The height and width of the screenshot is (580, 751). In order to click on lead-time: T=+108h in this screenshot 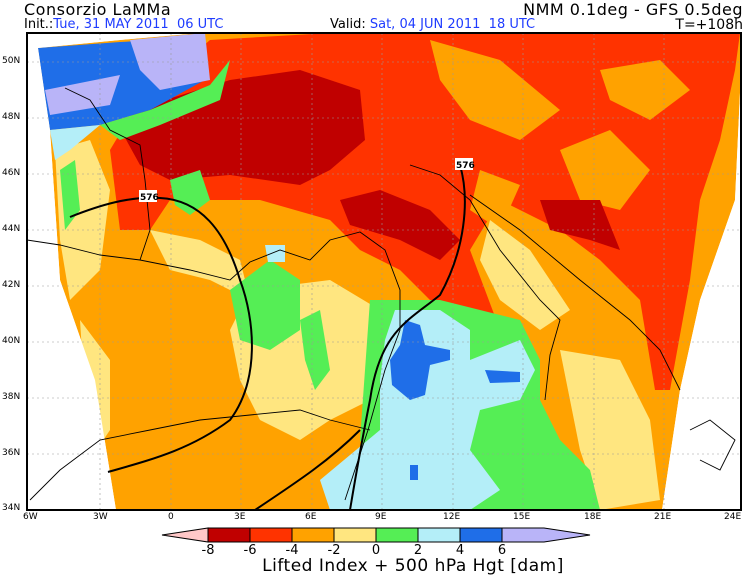, I will do `click(709, 25)`.